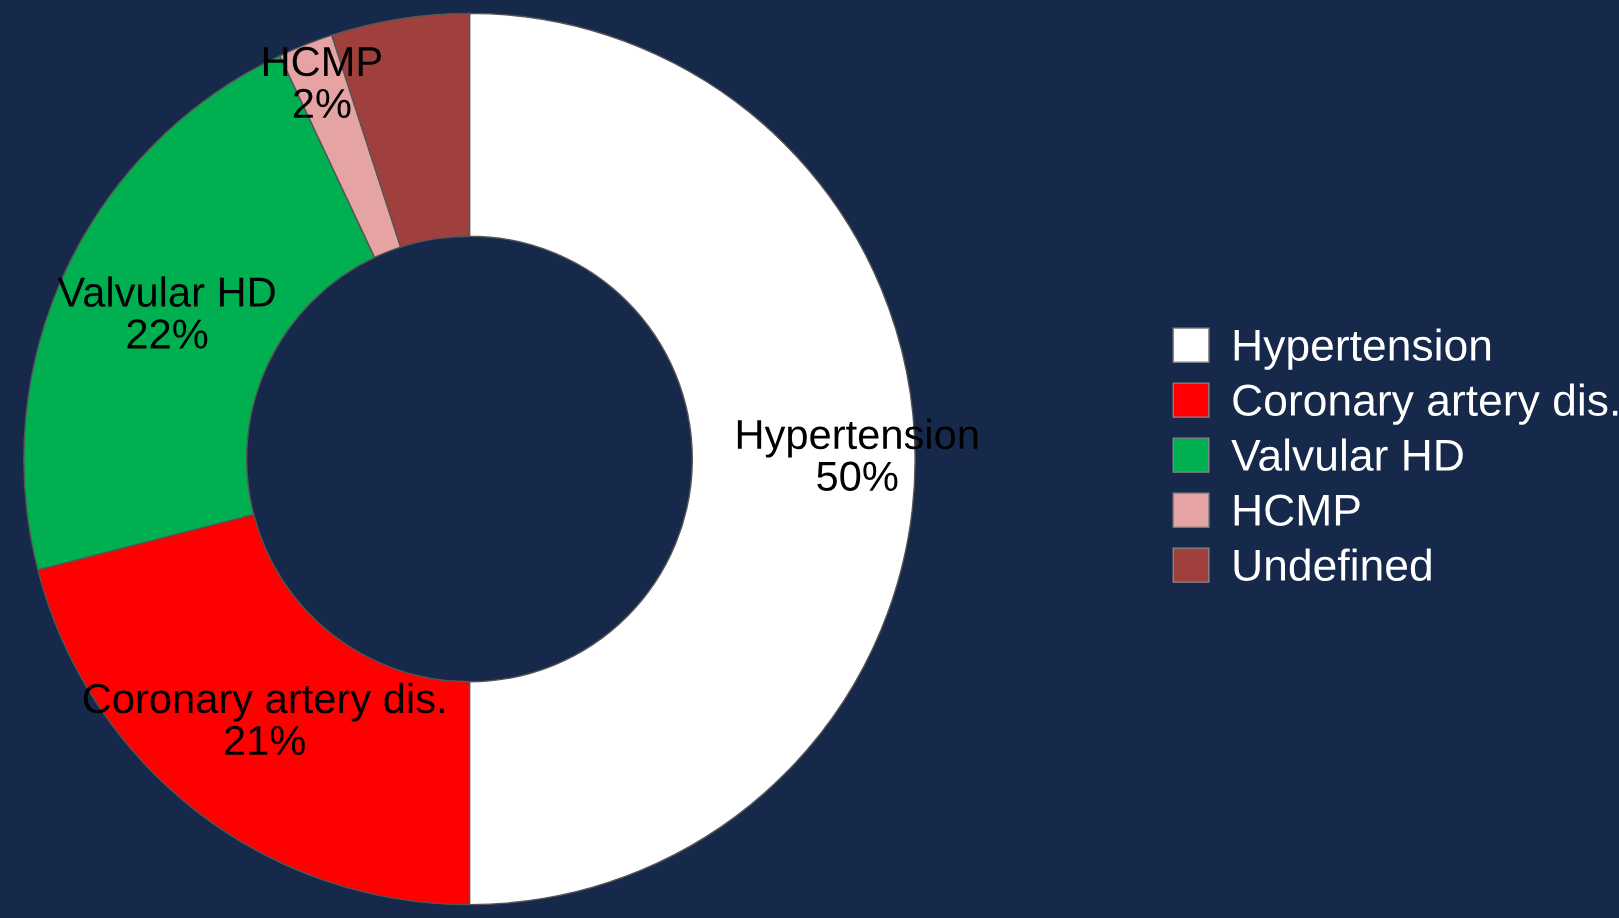 Image resolution: width=1619 pixels, height=918 pixels. What do you see at coordinates (166, 291) in the screenshot?
I see `slice-label: Valvular HD` at bounding box center [166, 291].